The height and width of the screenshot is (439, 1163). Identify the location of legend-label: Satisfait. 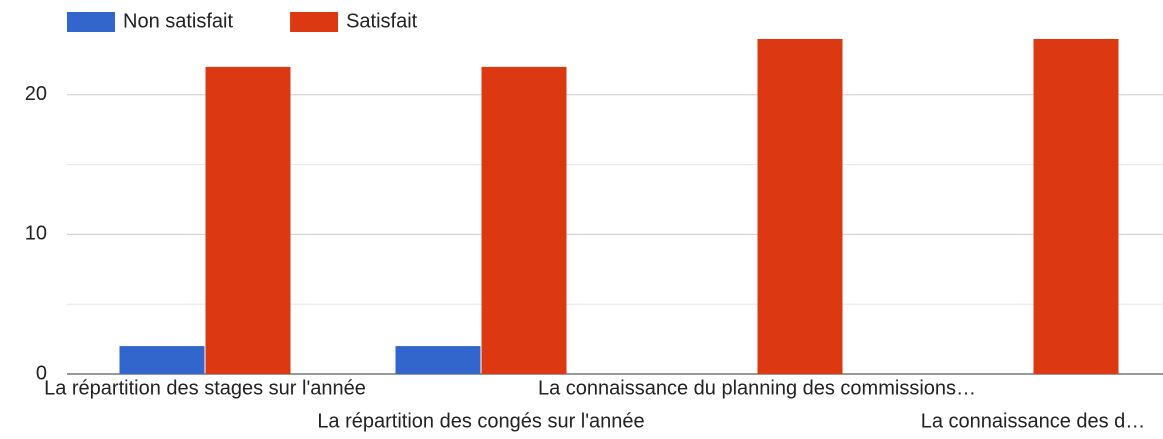
(382, 21).